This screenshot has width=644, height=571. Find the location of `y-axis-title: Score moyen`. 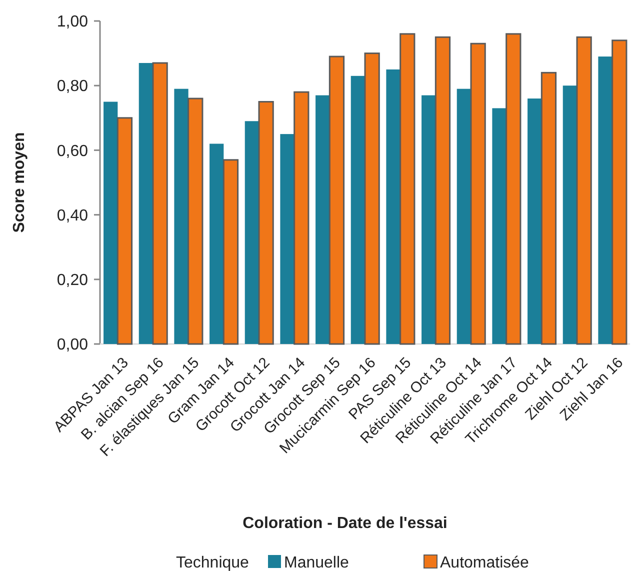

y-axis-title: Score moyen is located at coordinates (19, 182).